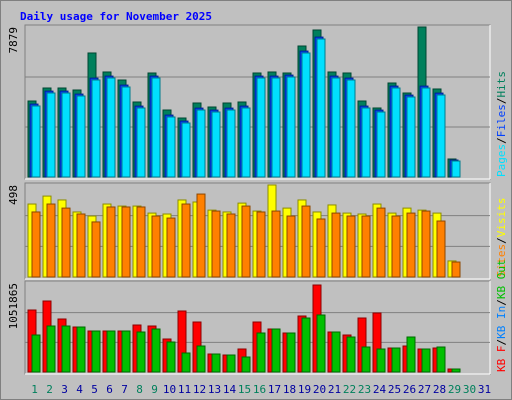  Describe the element at coordinates (199, 389) in the screenshot. I see `x-tick-label: 12` at that location.